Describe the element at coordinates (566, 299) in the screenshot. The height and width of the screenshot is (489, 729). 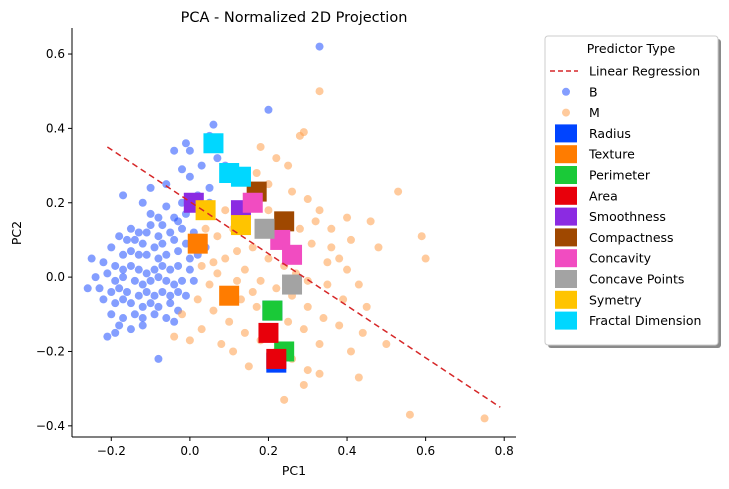
I see `legend-swatch-symetry` at that location.